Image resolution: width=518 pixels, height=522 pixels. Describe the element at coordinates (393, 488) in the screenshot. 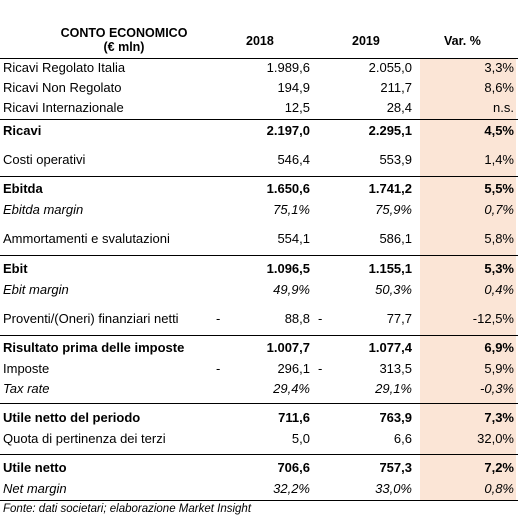

I see `value-2019: 33,0%` at that location.